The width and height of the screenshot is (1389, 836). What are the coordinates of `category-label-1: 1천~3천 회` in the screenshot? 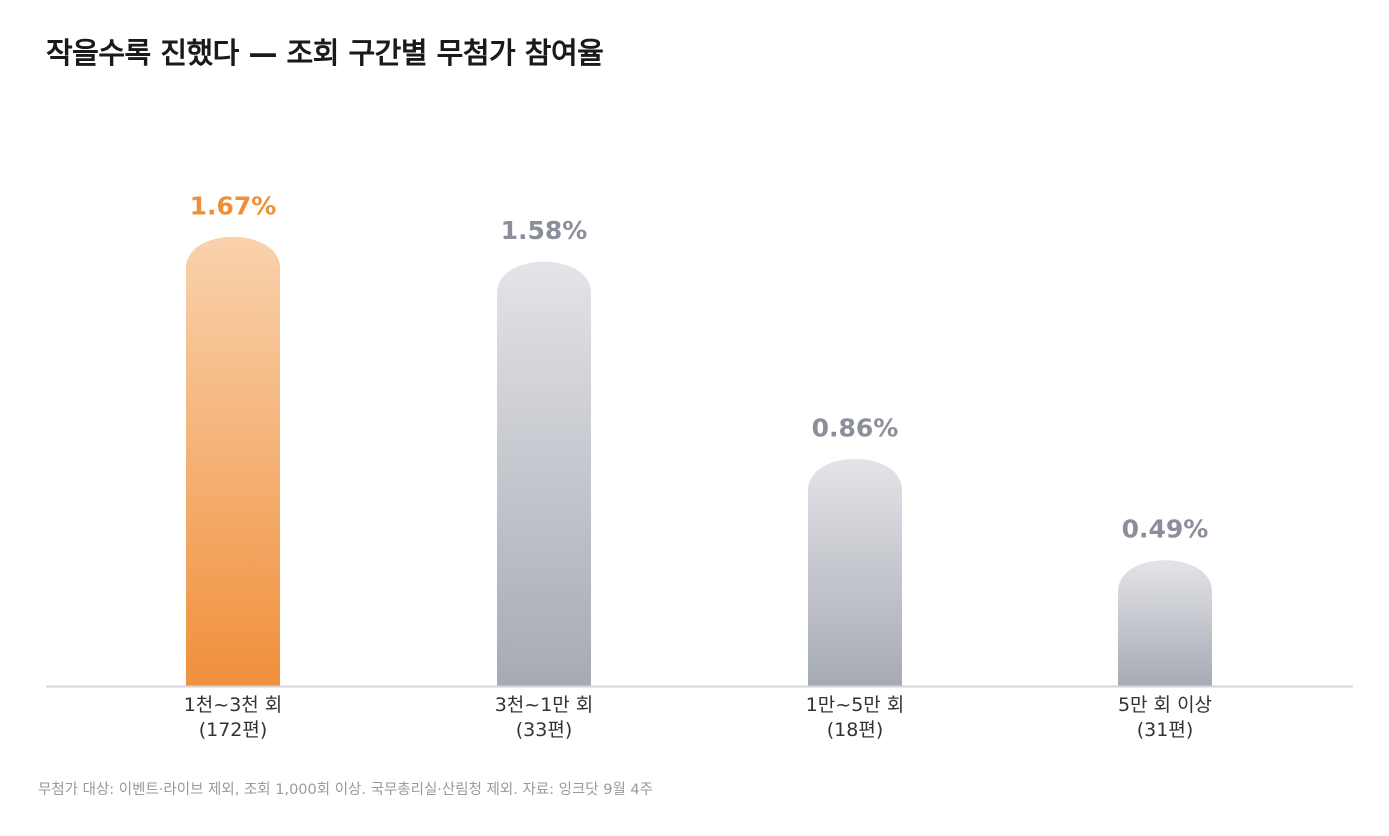 It's located at (233, 705).